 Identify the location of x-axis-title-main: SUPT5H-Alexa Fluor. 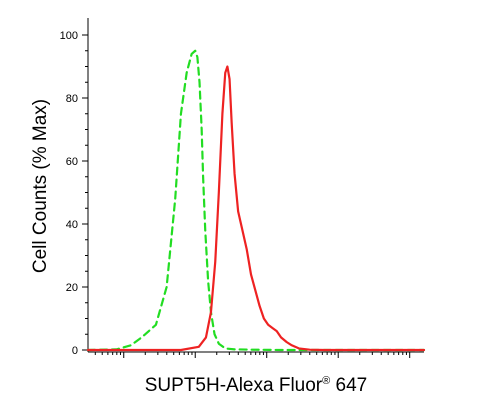
(234, 385).